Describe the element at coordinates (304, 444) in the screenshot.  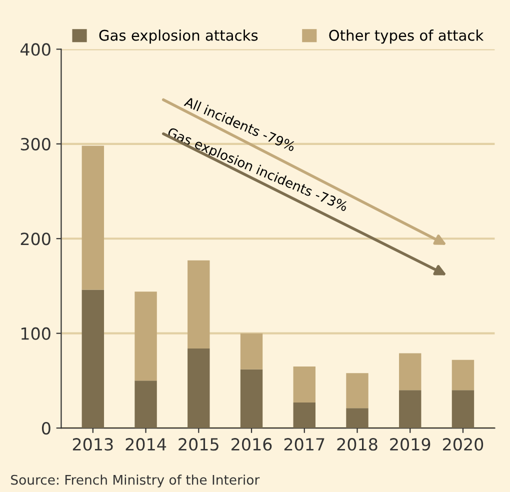
I see `x-tick-label: 2017` at that location.